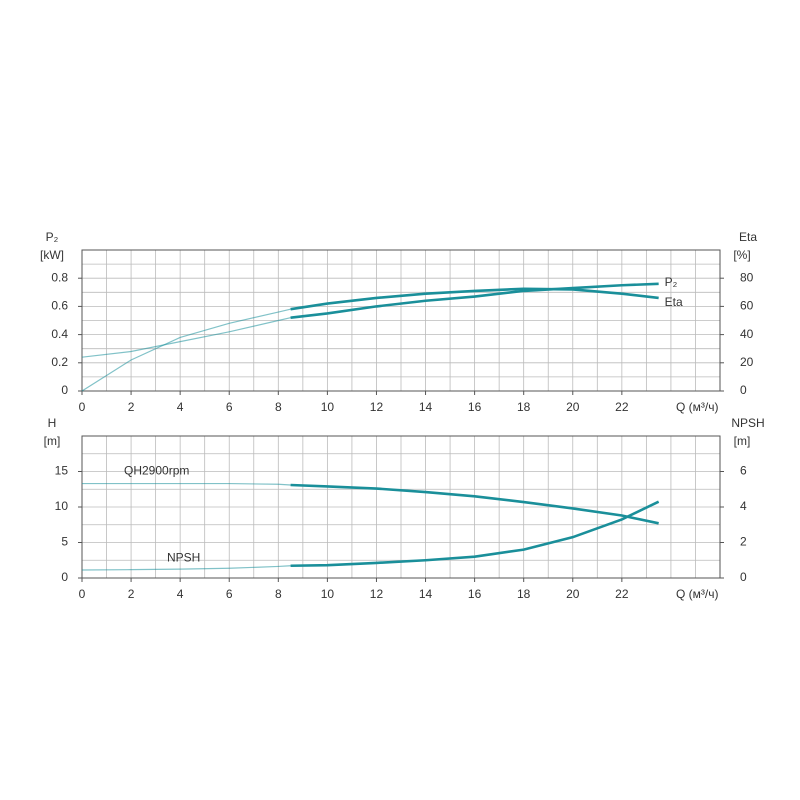 The height and width of the screenshot is (800, 800). Describe the element at coordinates (59, 306) in the screenshot. I see `y-tick-label: 0.6` at that location.